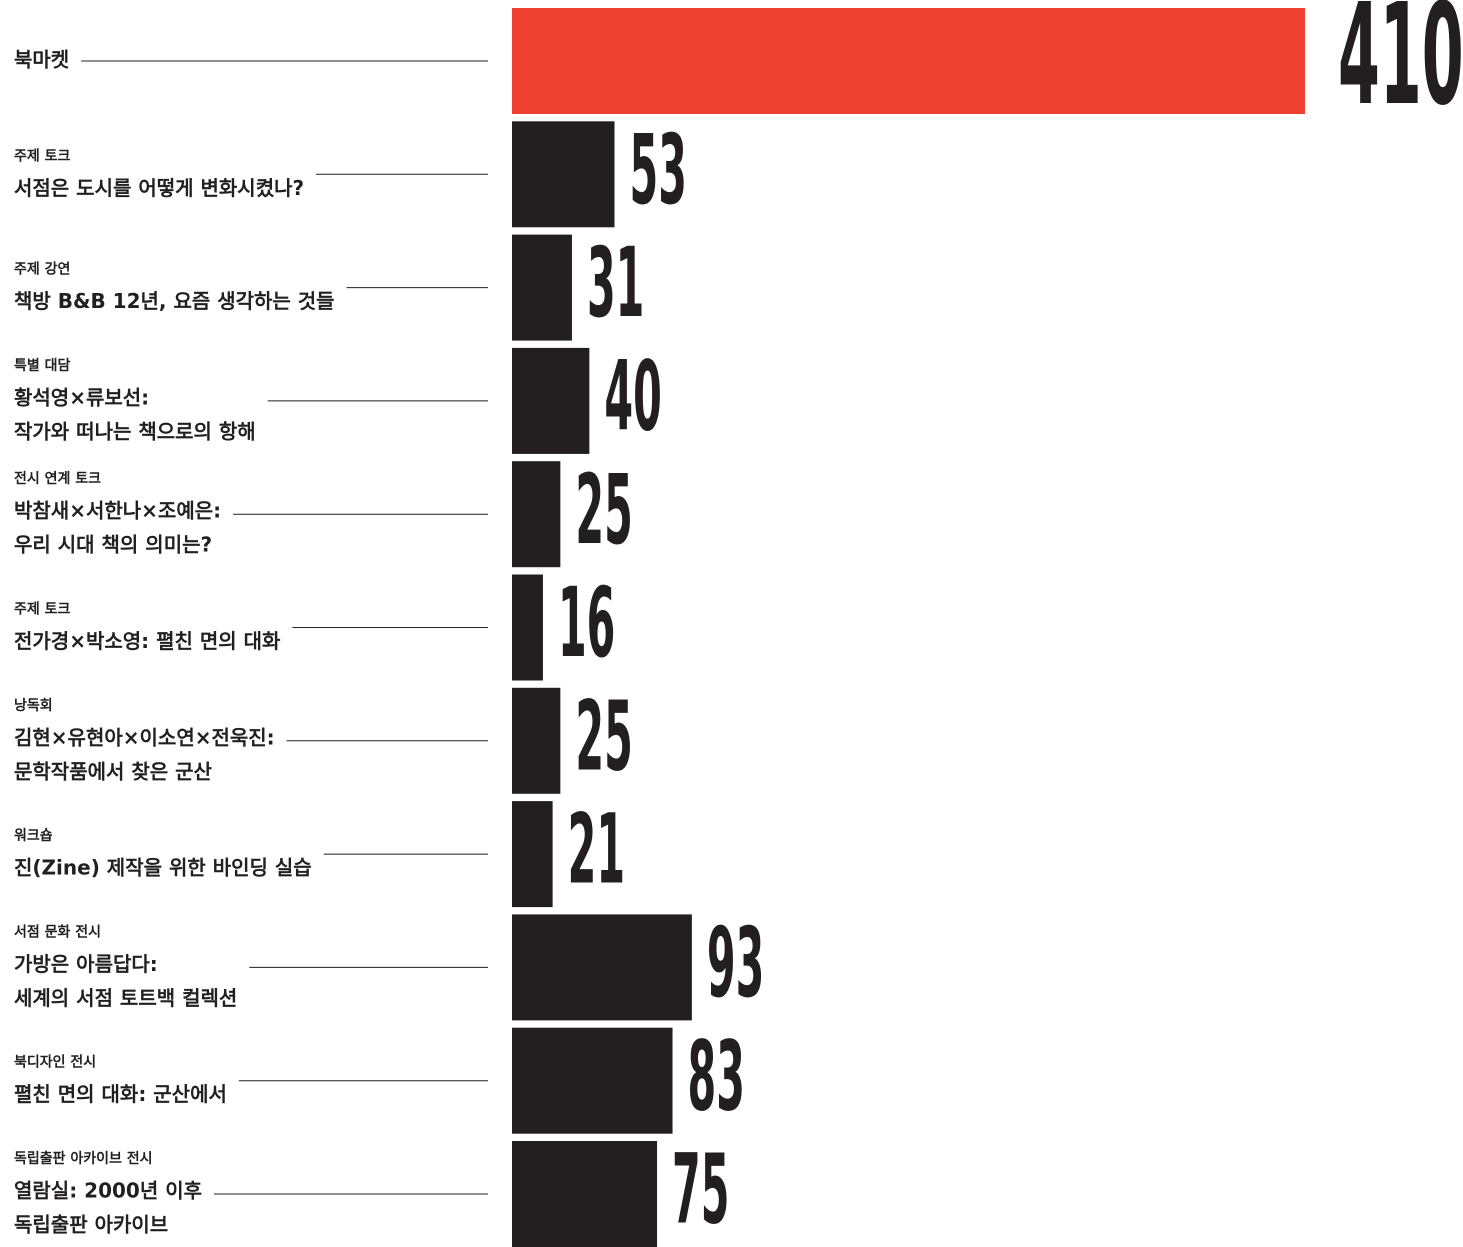  I want to click on category-title: 작가와 떠나는 책으로의 항해, so click(135, 431).